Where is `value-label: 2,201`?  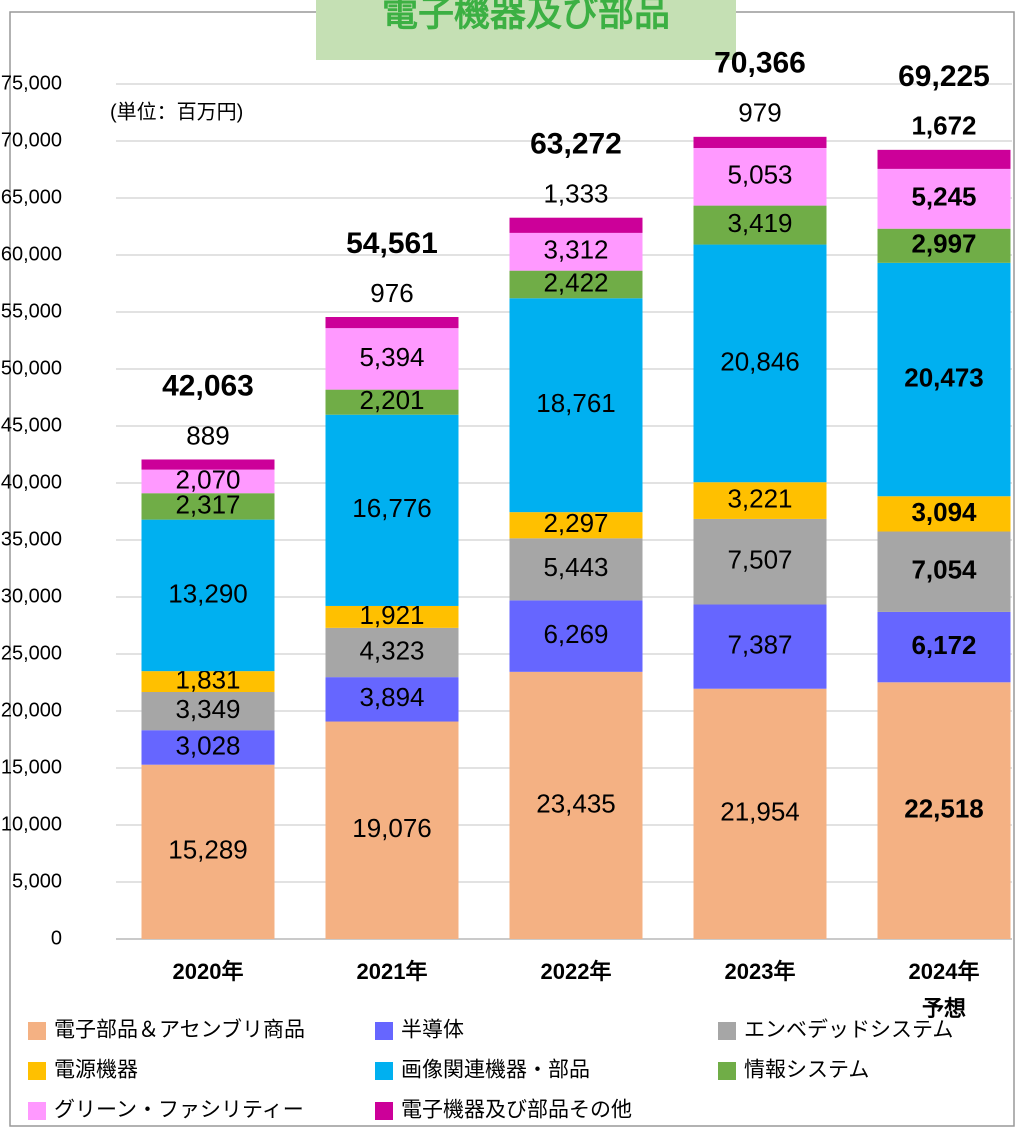
value-label: 2,201 is located at coordinates (391, 400).